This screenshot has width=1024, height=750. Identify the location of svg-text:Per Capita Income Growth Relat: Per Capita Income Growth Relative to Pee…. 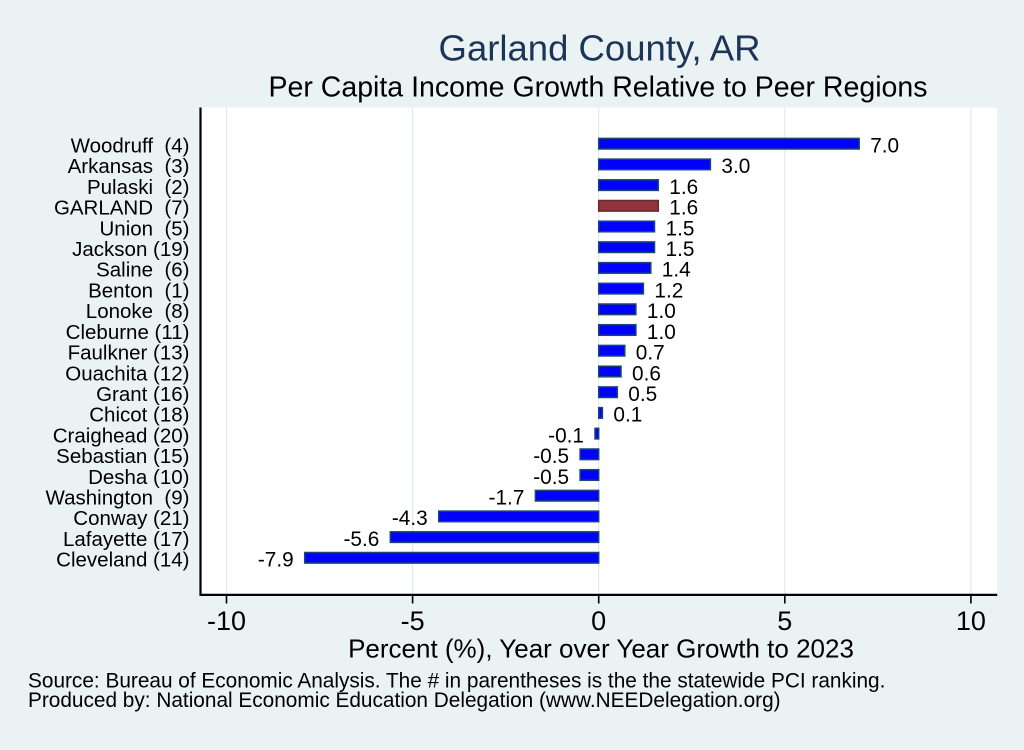
(598, 88).